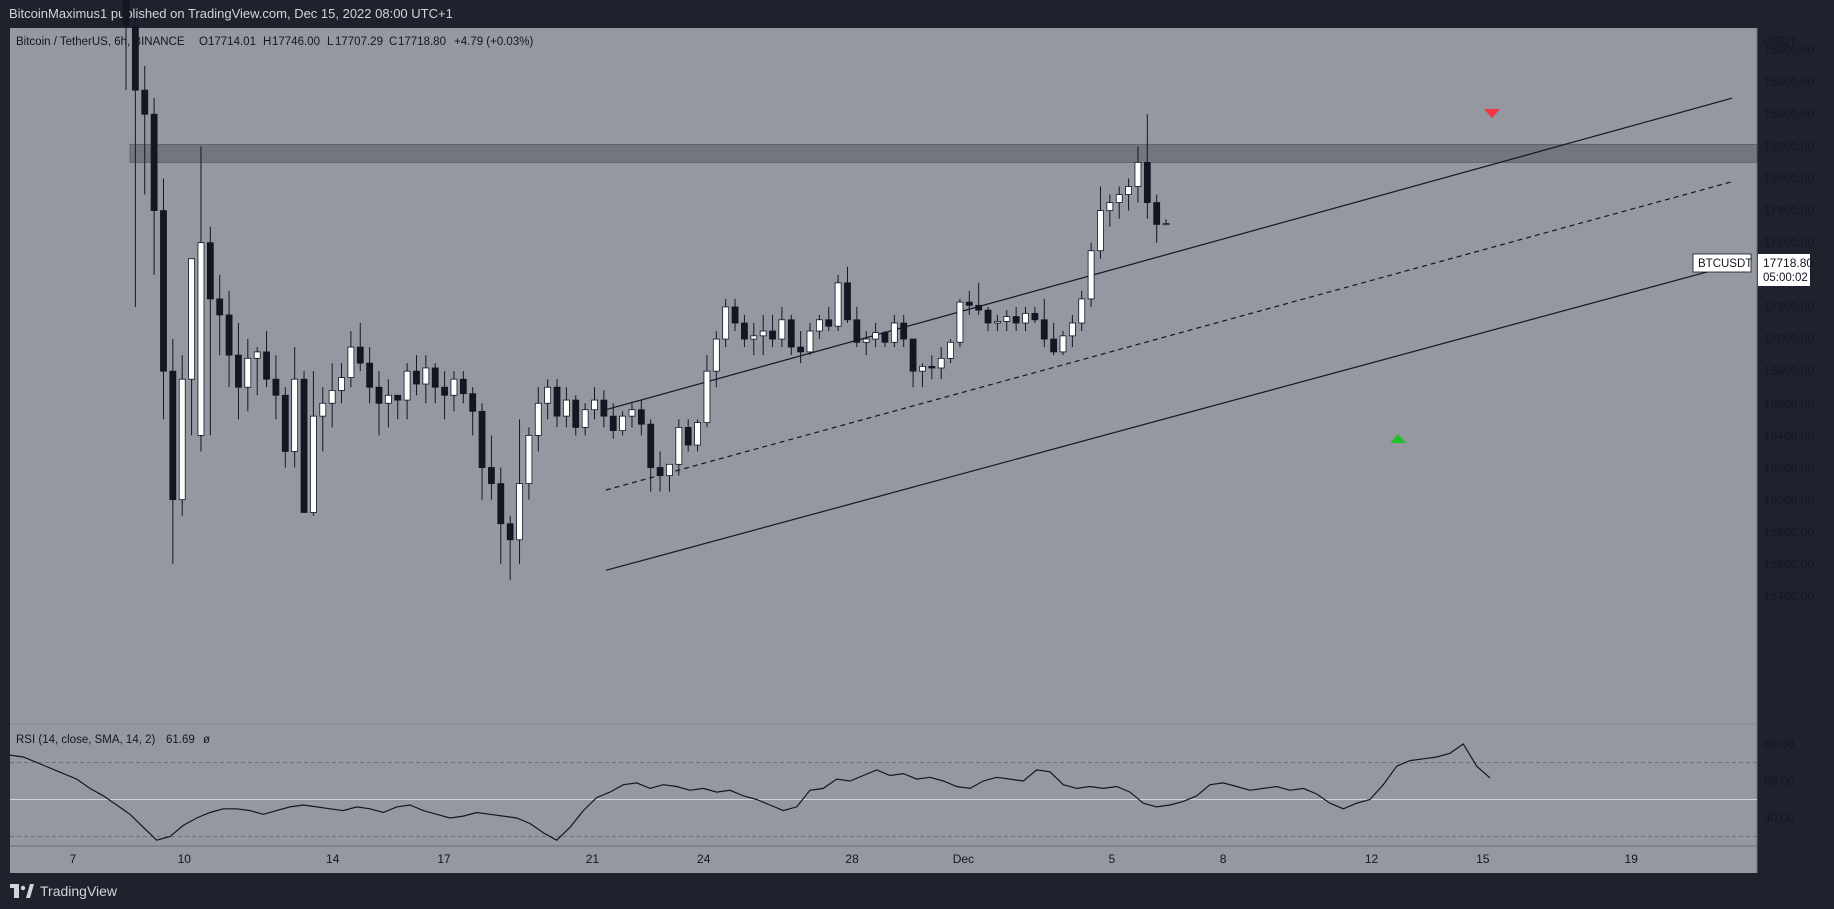 This screenshot has width=1834, height=909. I want to click on bearish-marker-icon, so click(1492, 113).